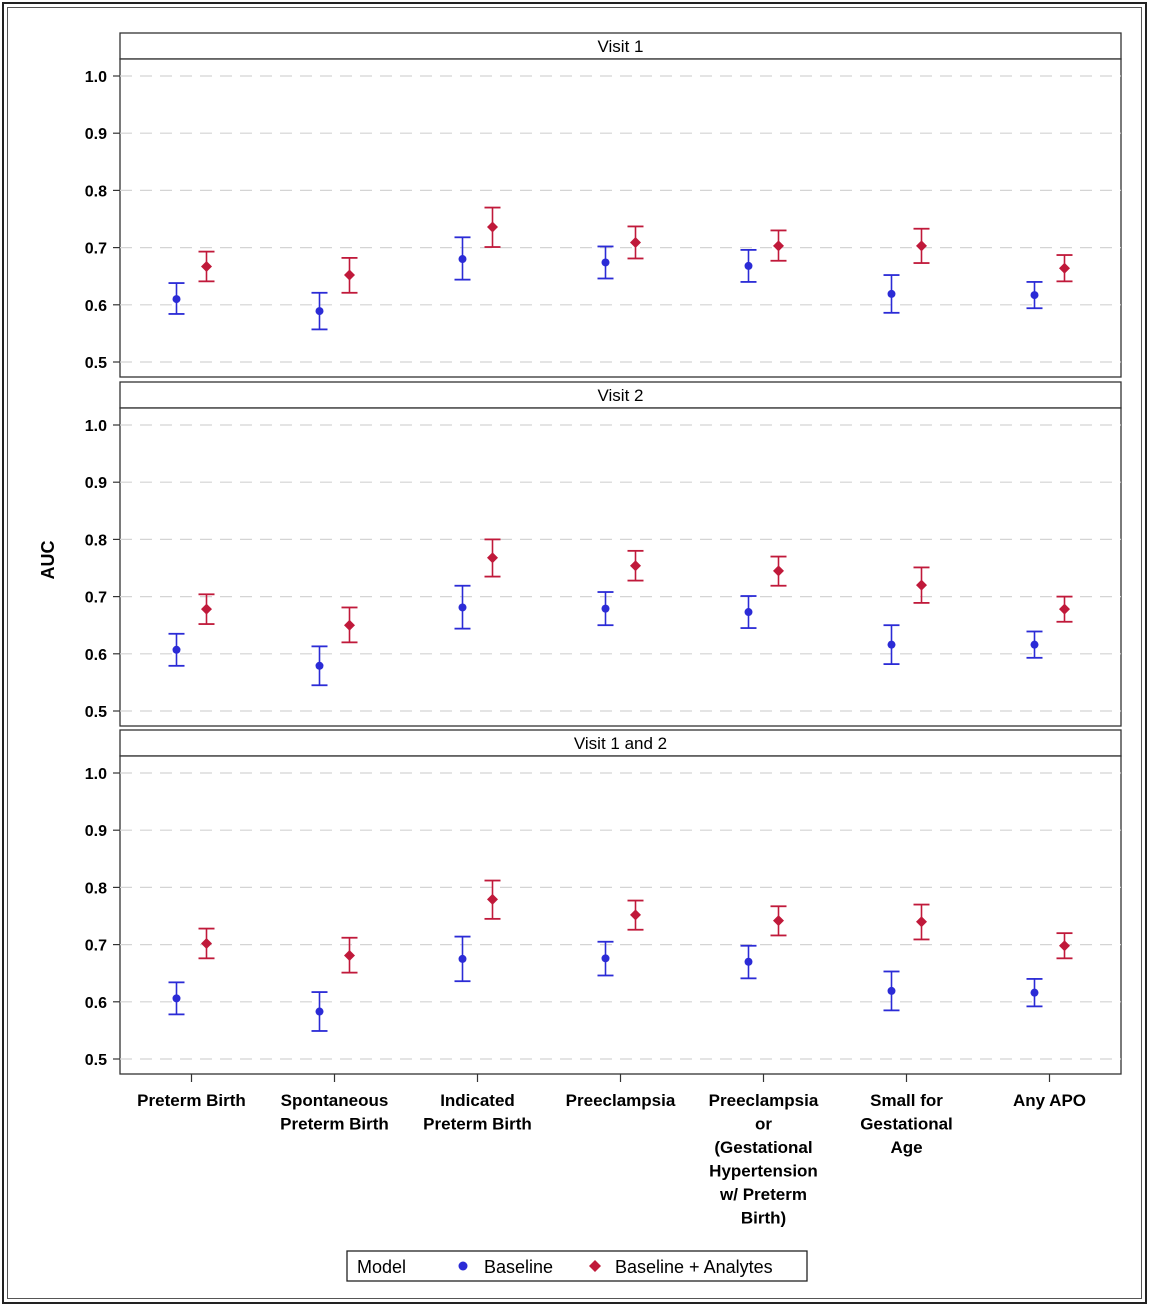 The image size is (1153, 1310). Describe the element at coordinates (595, 1266) in the screenshot. I see `legend-analytes-marker` at that location.